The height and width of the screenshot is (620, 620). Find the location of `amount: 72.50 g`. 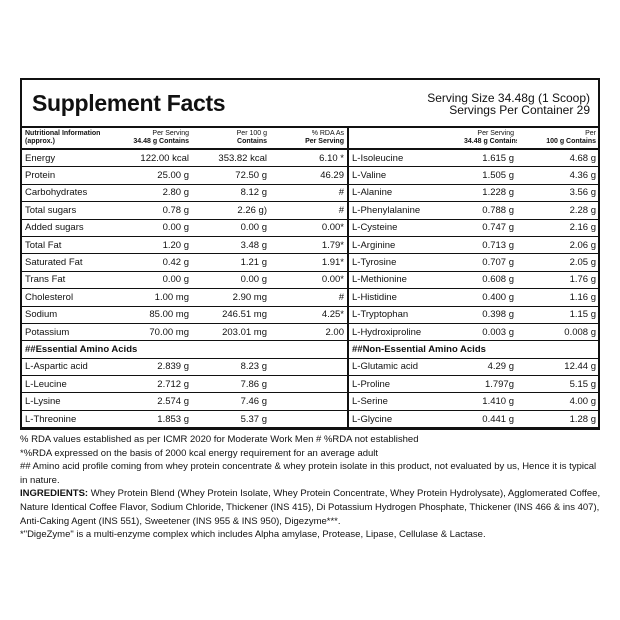

amount: 72.50 g is located at coordinates (231, 175).